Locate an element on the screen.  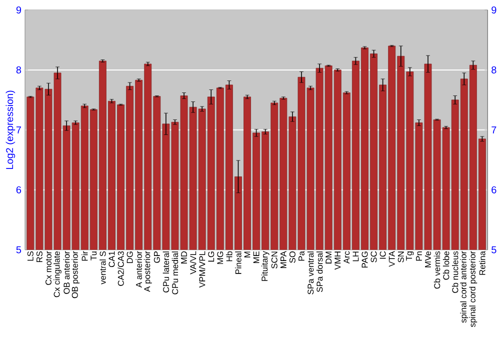
x-tick-label: MPA is located at coordinates (283, 259).